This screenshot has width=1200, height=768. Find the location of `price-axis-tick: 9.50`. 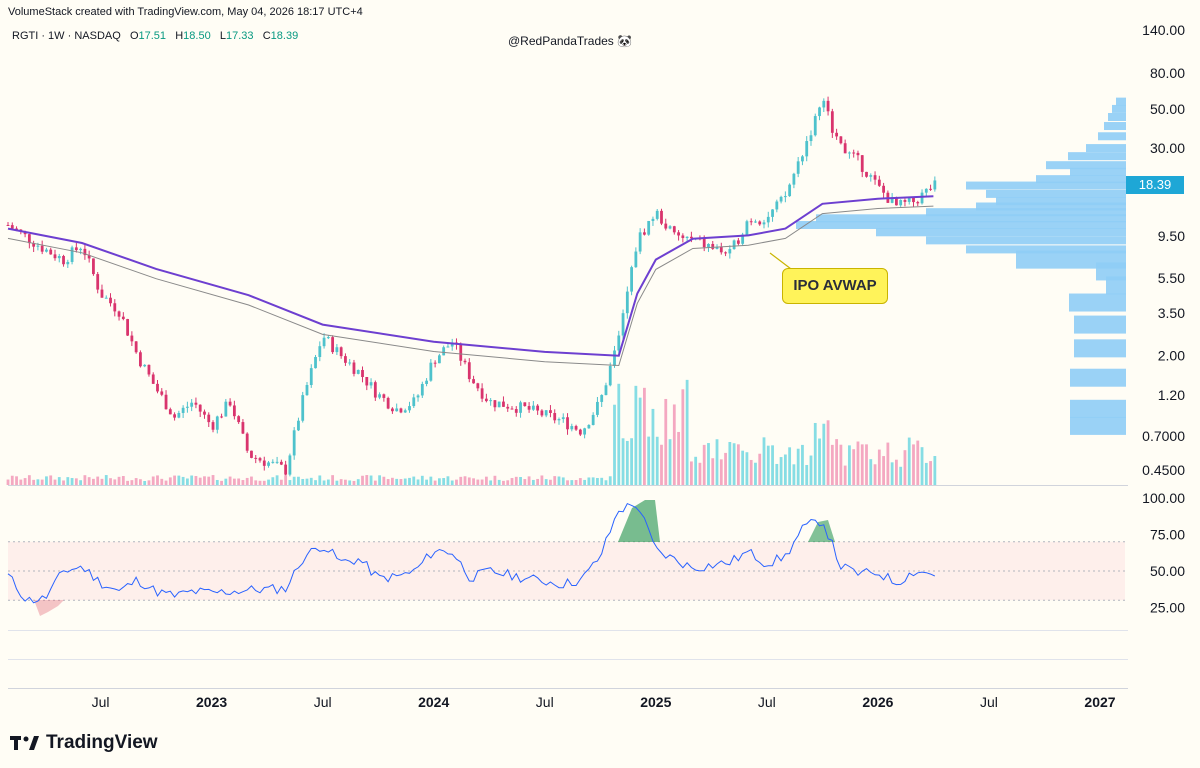

price-axis-tick: 9.50 is located at coordinates (1171, 236).